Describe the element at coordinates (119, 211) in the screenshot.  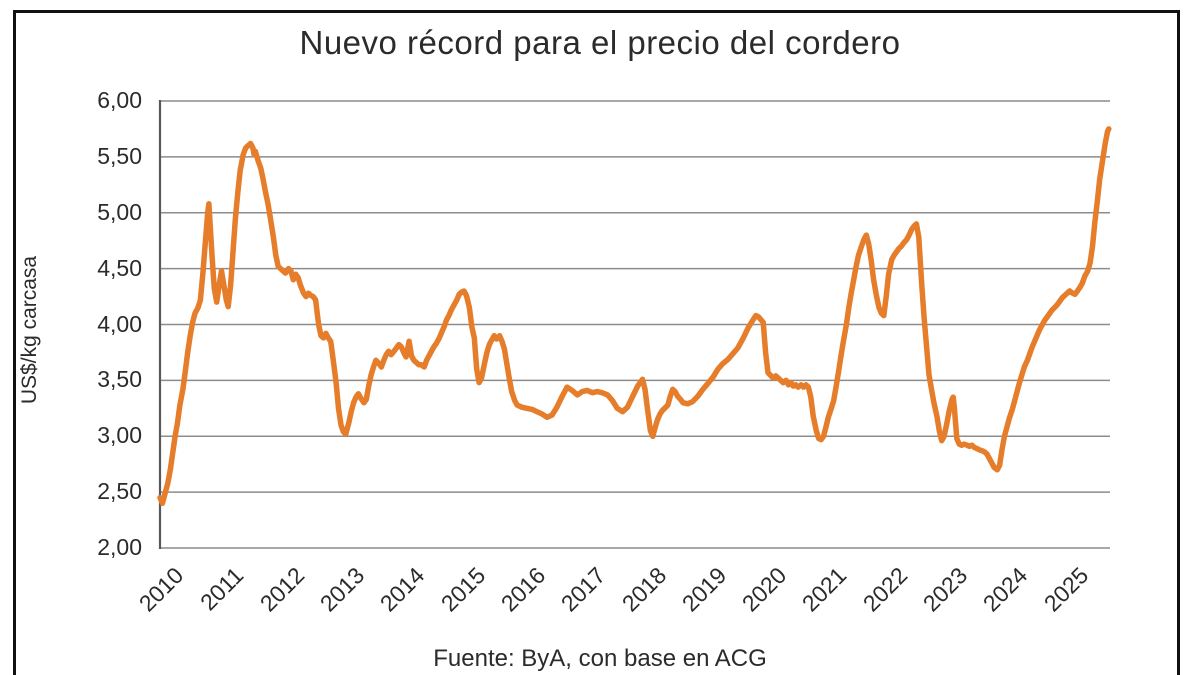
I see `y-tick-label: 5,00` at that location.